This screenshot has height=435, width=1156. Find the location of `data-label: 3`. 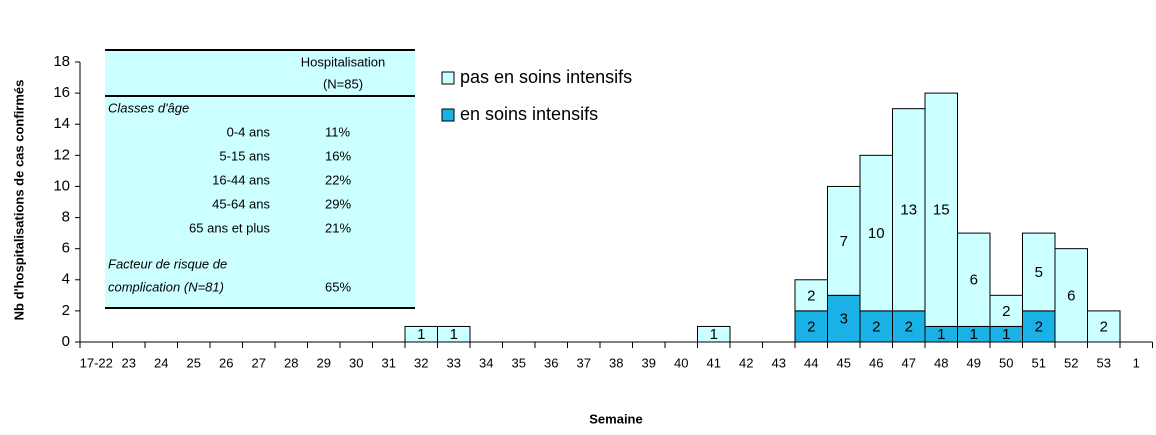

data-label: 3 is located at coordinates (844, 319).